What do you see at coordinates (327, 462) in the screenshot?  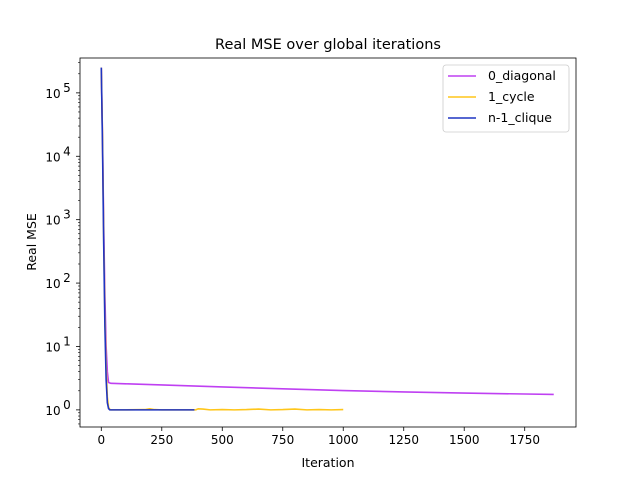 I see `x-axis-label: Iteration` at bounding box center [327, 462].